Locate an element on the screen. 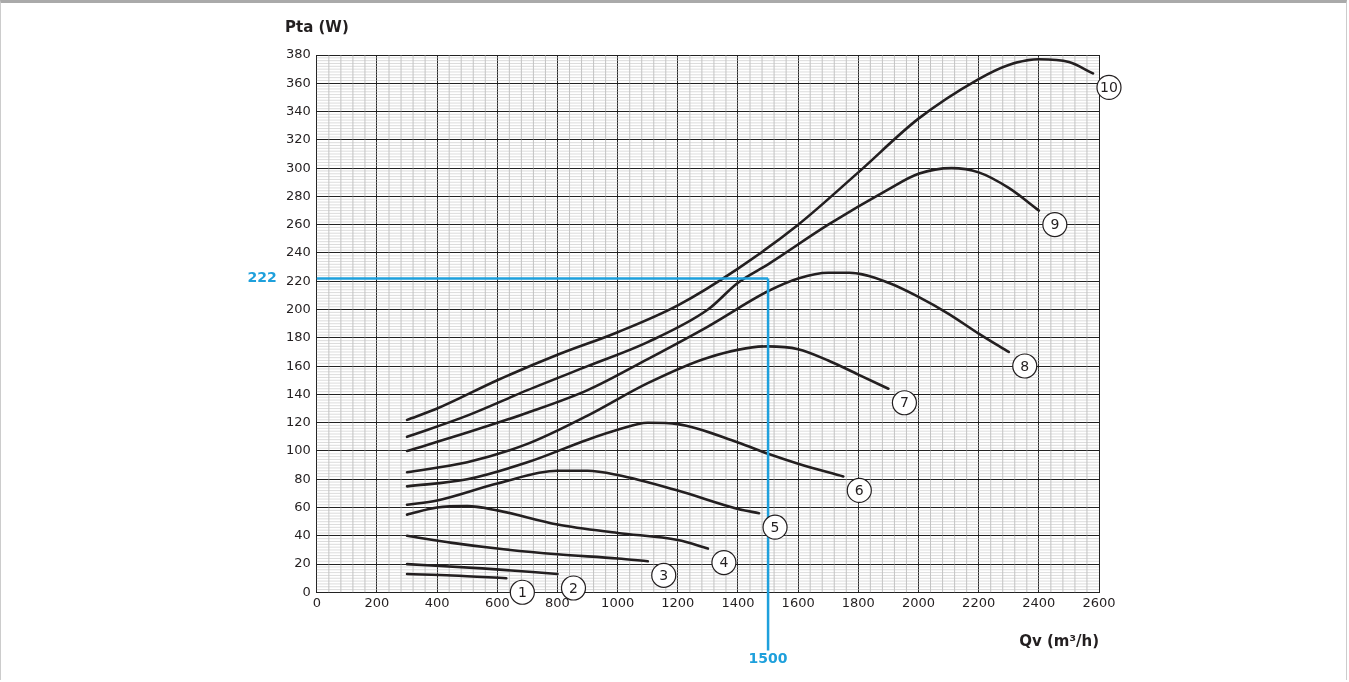 The width and height of the screenshot is (1349, 682). series-label: 6 is located at coordinates (859, 490).